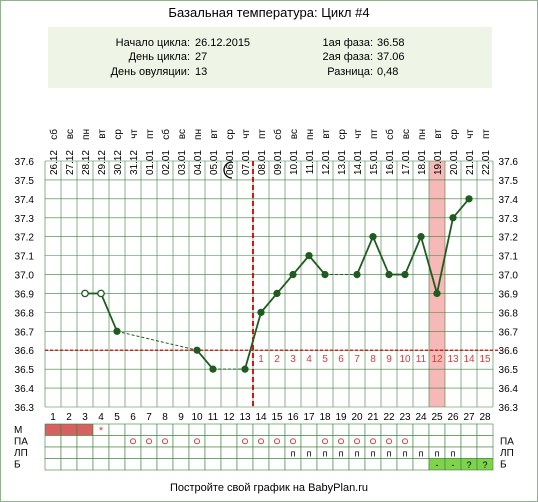  I want to click on date-label: 28.12, so click(86, 162).